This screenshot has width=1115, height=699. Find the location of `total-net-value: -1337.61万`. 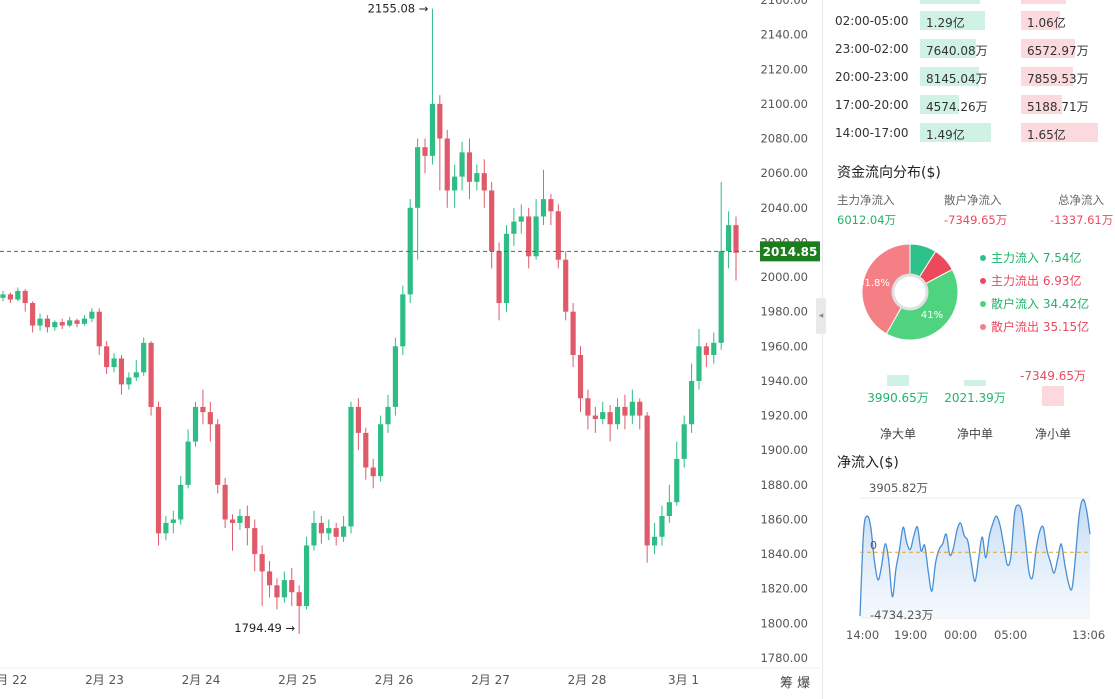

total-net-value: -1337.61万 is located at coordinates (1082, 220).